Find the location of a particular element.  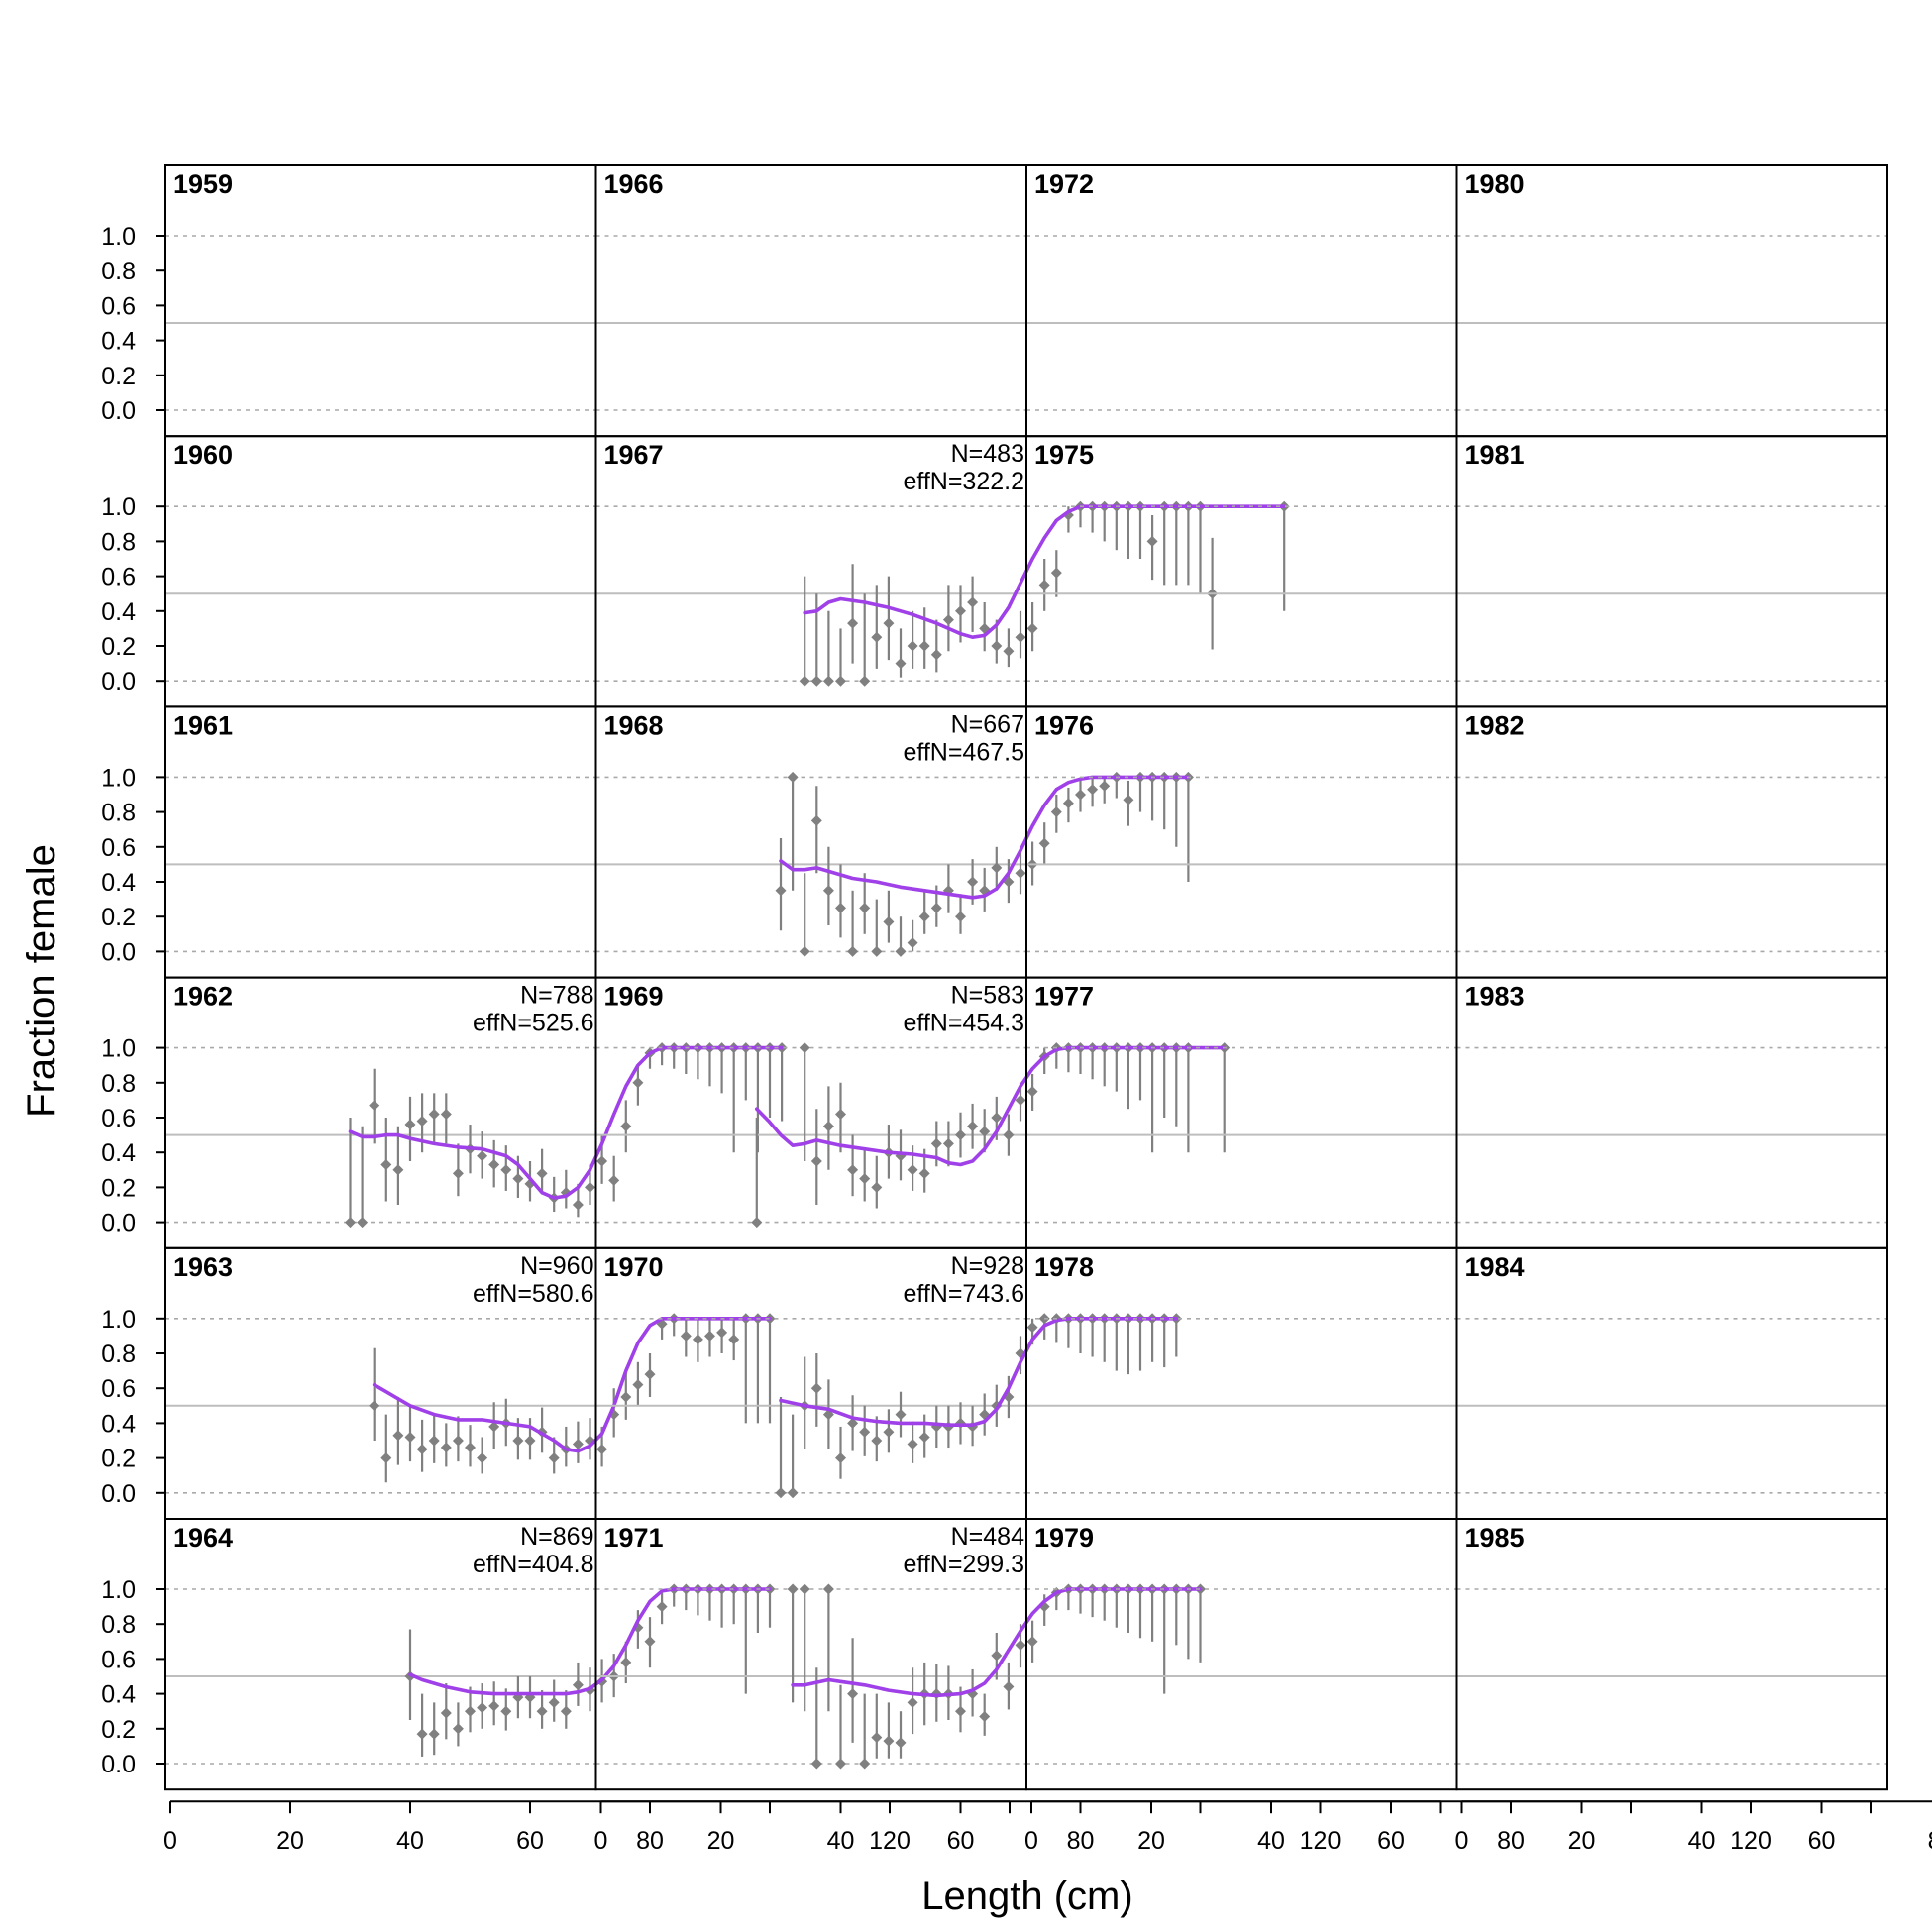

panel-year-label: 1976 is located at coordinates (1064, 725).